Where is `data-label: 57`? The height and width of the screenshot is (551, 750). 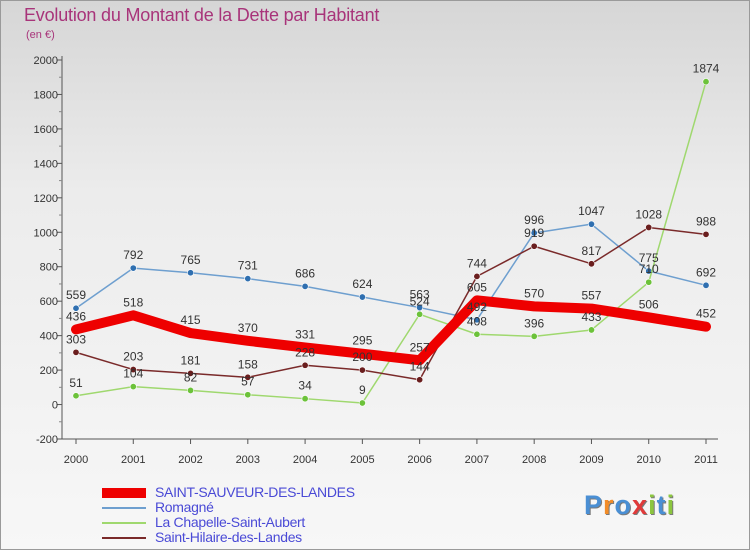 data-label: 57 is located at coordinates (248, 382).